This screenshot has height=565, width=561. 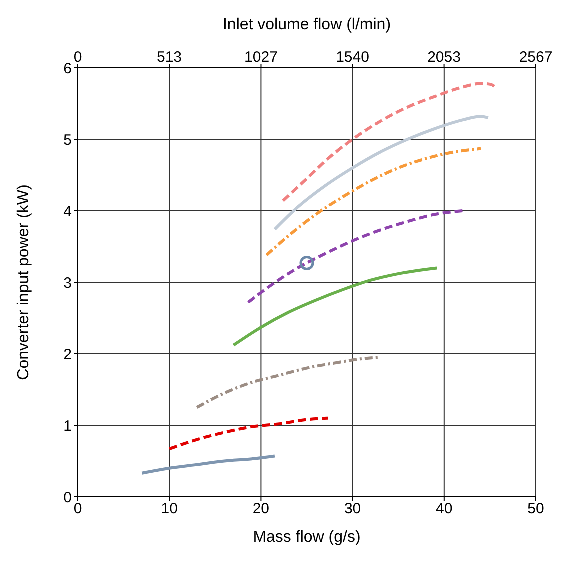 I want to click on x2-tick-label: 1027, so click(x=261, y=57).